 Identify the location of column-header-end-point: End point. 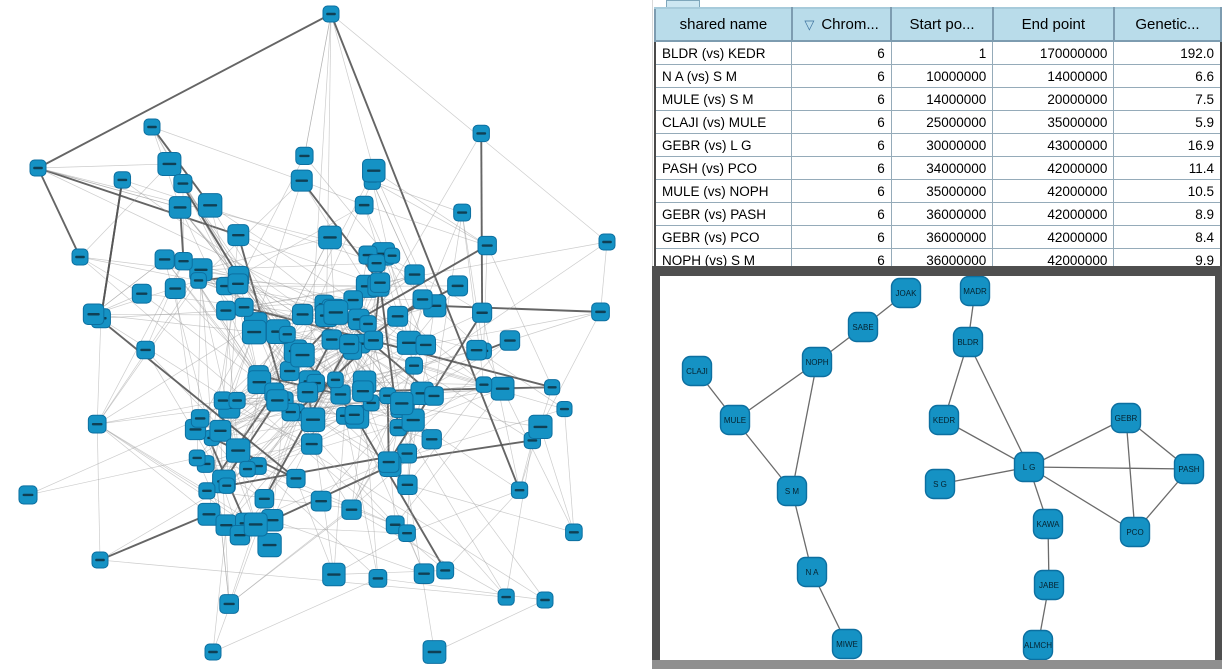
(1053, 24).